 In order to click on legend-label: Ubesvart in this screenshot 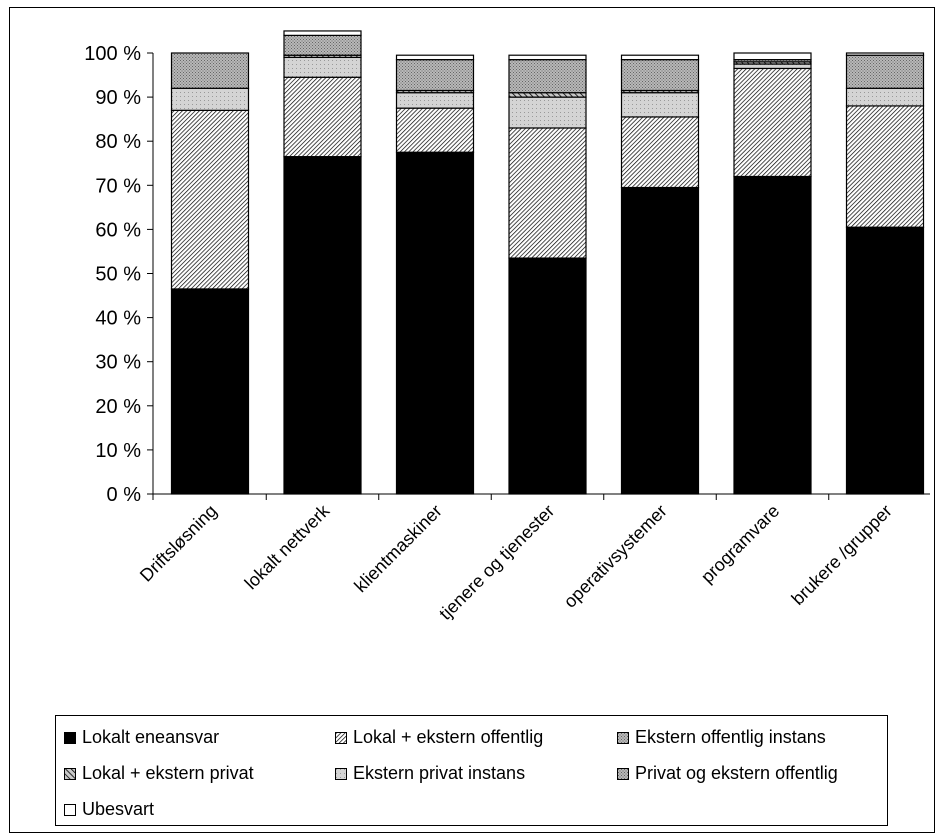, I will do `click(118, 809)`.